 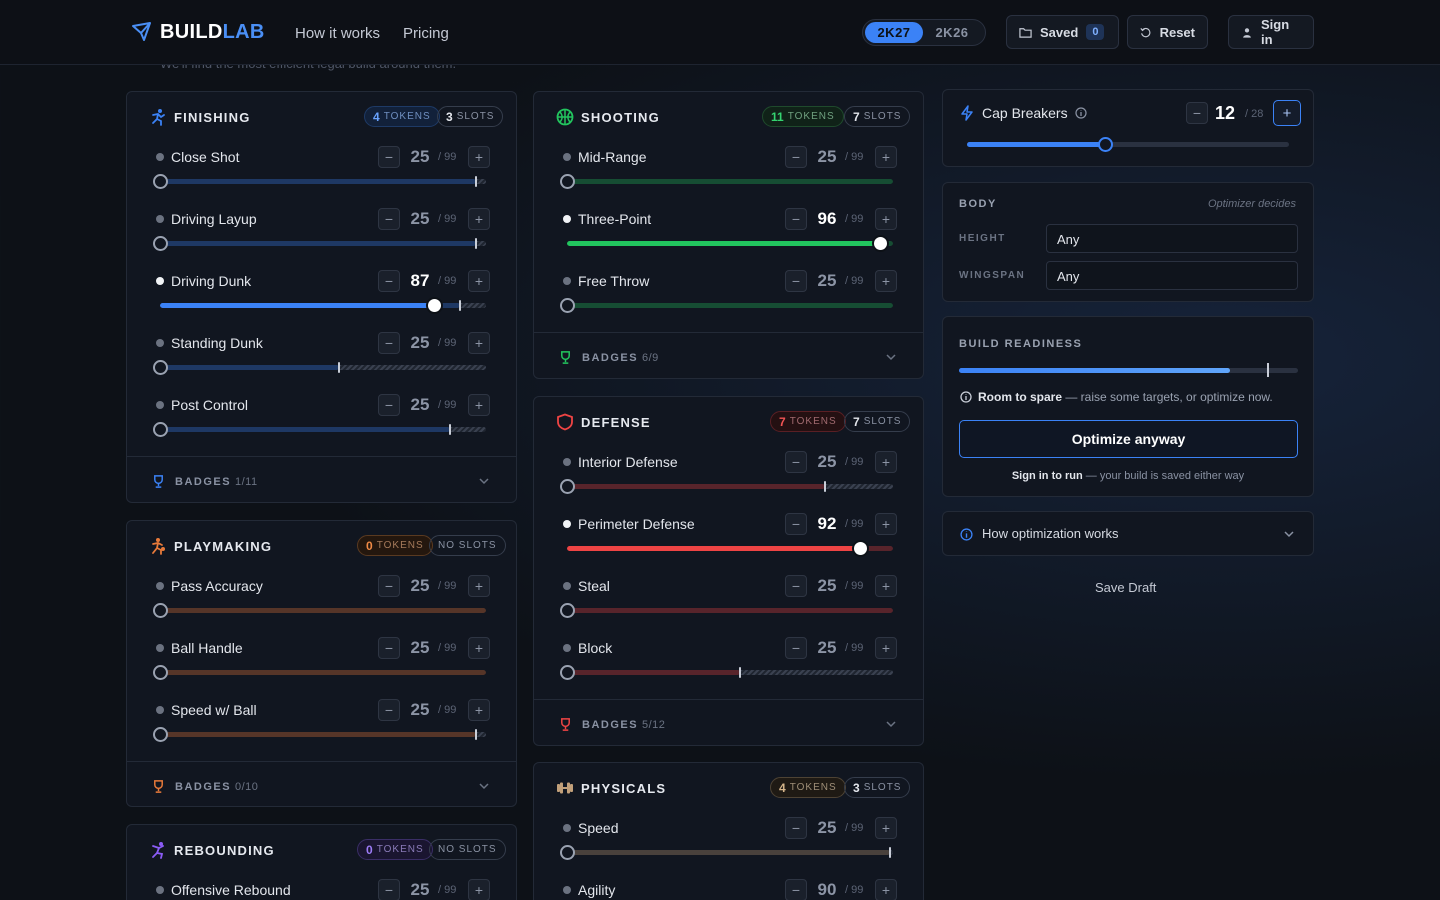 I want to click on defense-badges-label: BADGES, so click(x=610, y=725).